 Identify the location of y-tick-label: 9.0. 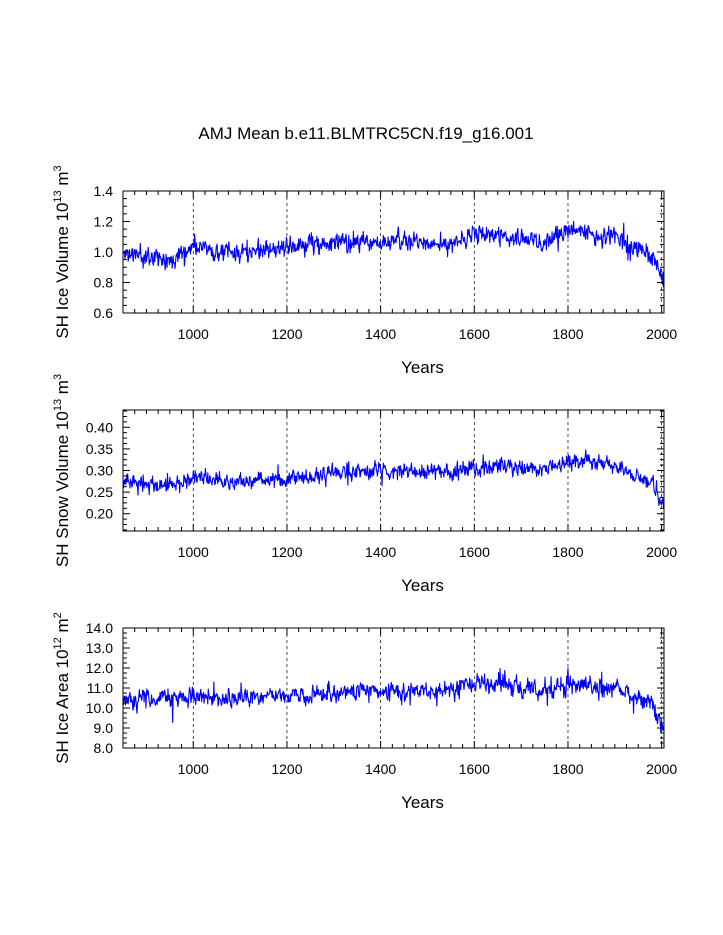
(104, 728).